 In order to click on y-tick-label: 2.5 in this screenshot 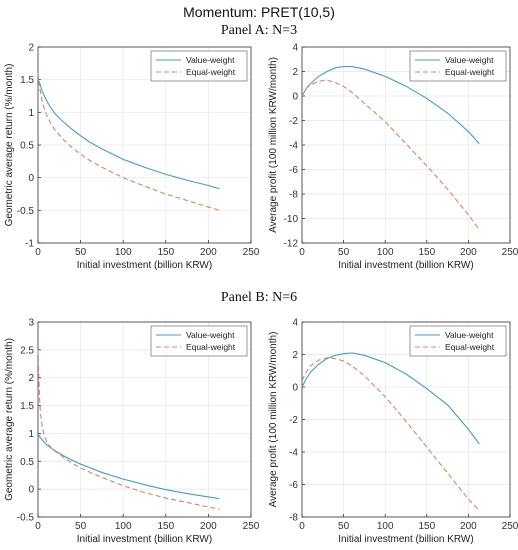, I will do `click(27, 350)`.